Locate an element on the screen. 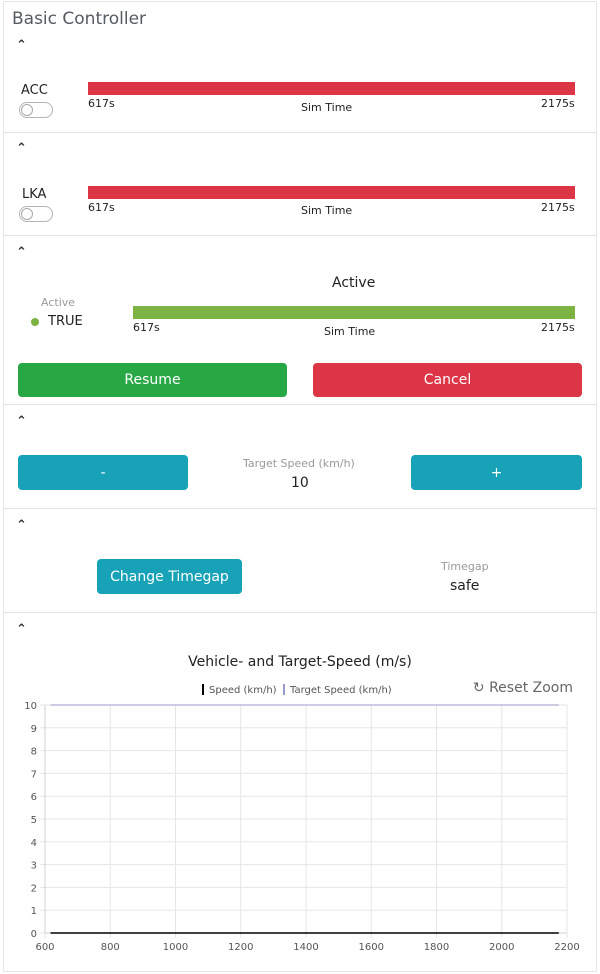 The width and height of the screenshot is (600, 974). target-speed-value: 10 is located at coordinates (300, 483).